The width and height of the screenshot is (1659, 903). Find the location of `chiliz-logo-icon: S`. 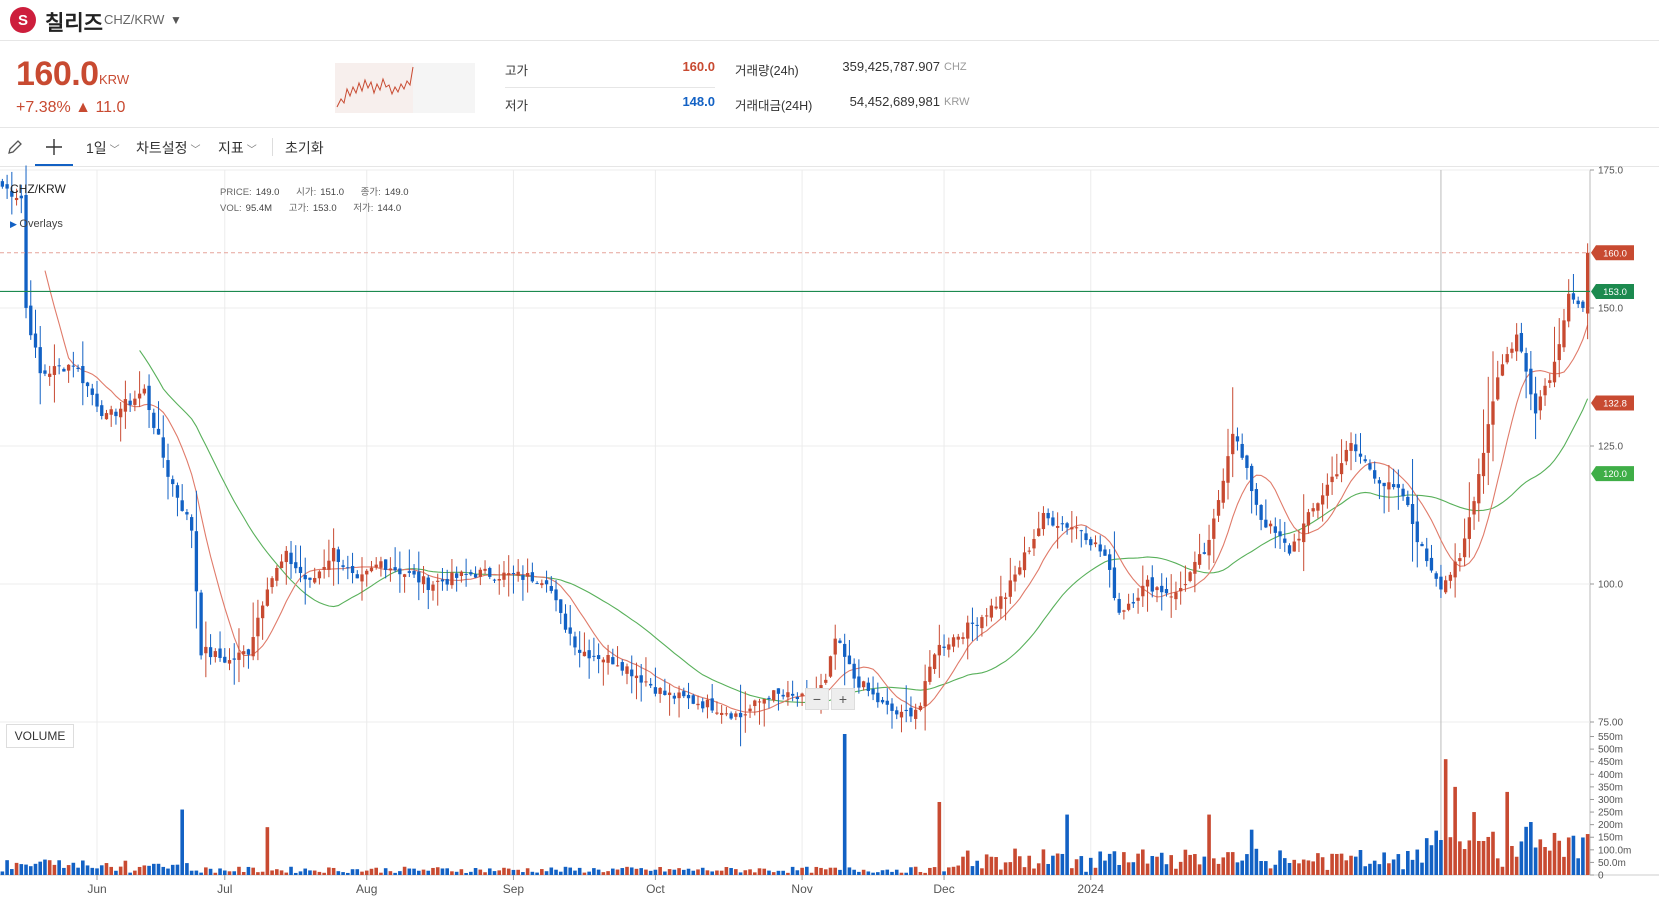

chiliz-logo-icon: S is located at coordinates (23, 20).